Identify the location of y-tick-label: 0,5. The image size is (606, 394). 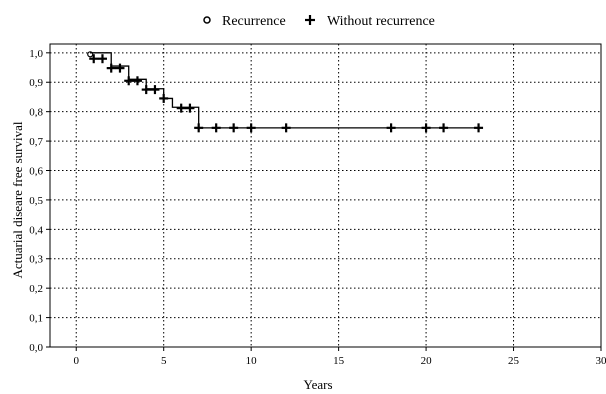
(36, 201).